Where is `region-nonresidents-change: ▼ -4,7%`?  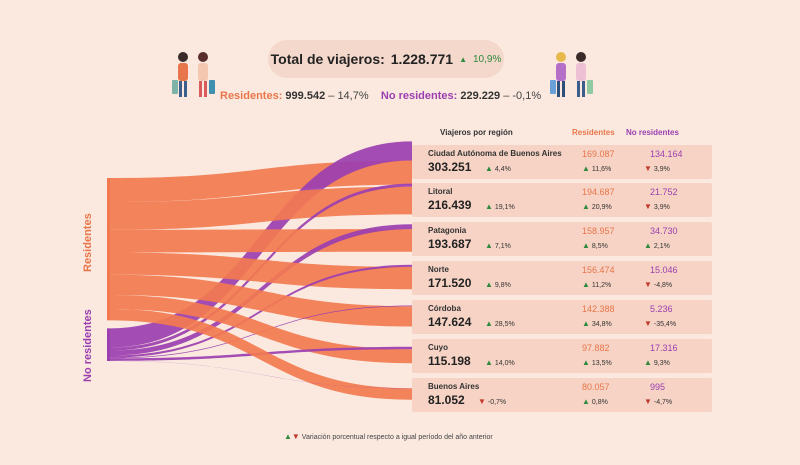 region-nonresidents-change: ▼ -4,7% is located at coordinates (658, 401).